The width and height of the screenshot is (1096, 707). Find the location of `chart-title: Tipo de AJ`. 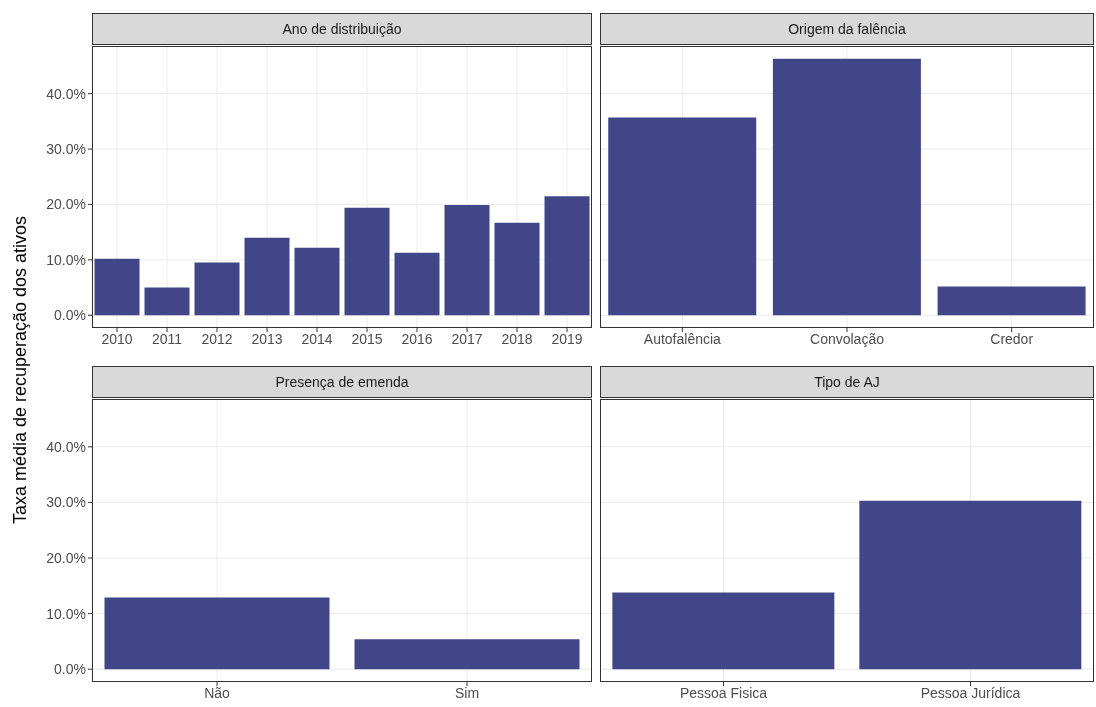

chart-title: Tipo de AJ is located at coordinates (847, 382).